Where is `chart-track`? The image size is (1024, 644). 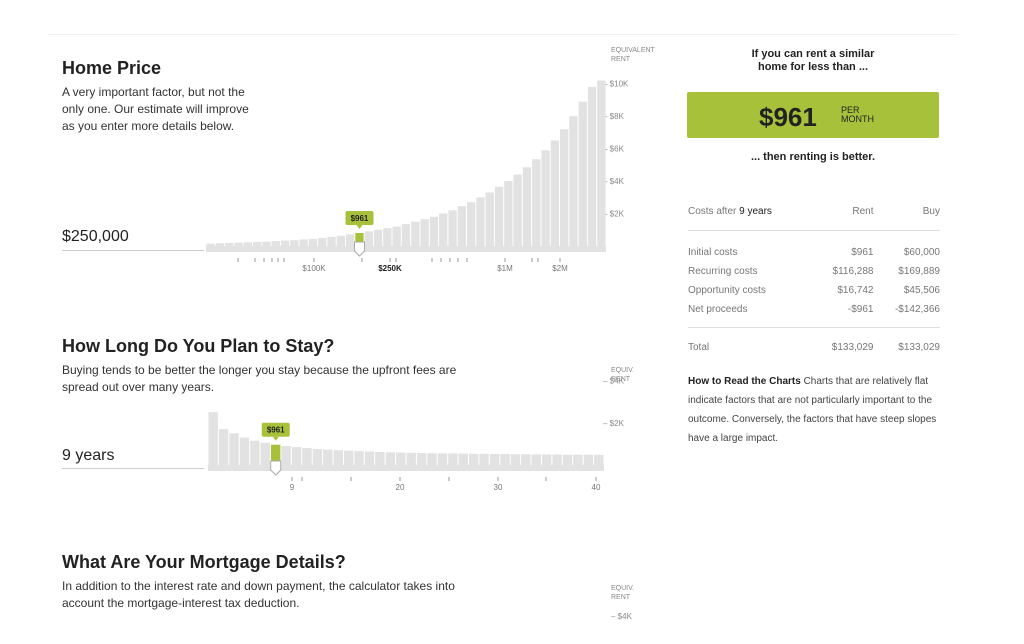 chart-track is located at coordinates (406, 468).